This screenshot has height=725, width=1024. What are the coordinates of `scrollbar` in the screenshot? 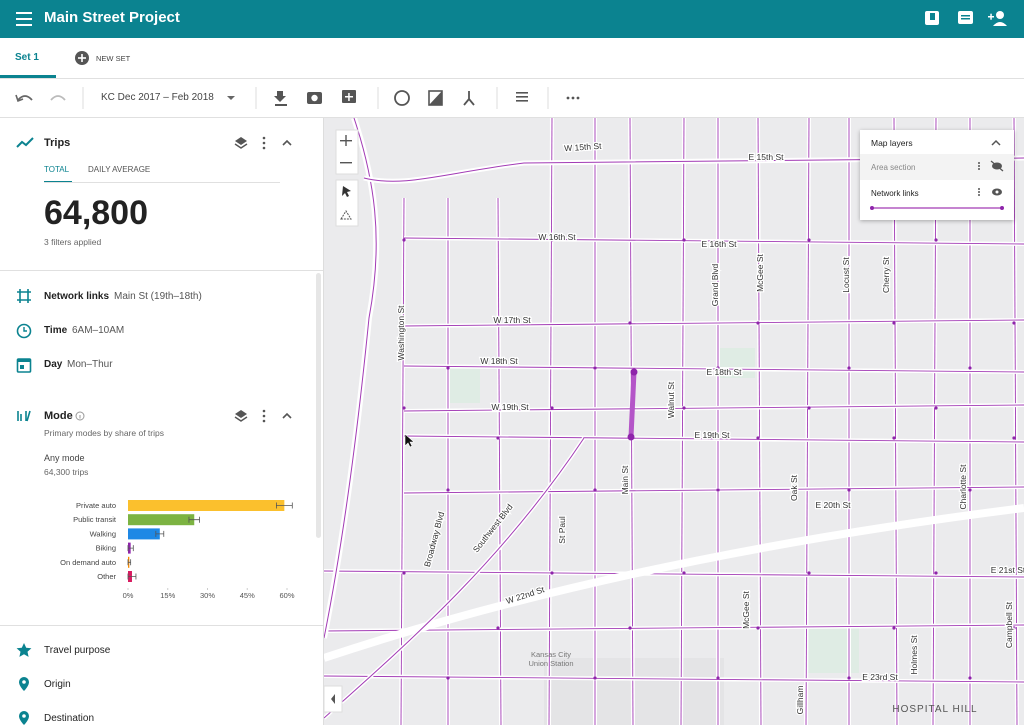 It's located at (318, 405).